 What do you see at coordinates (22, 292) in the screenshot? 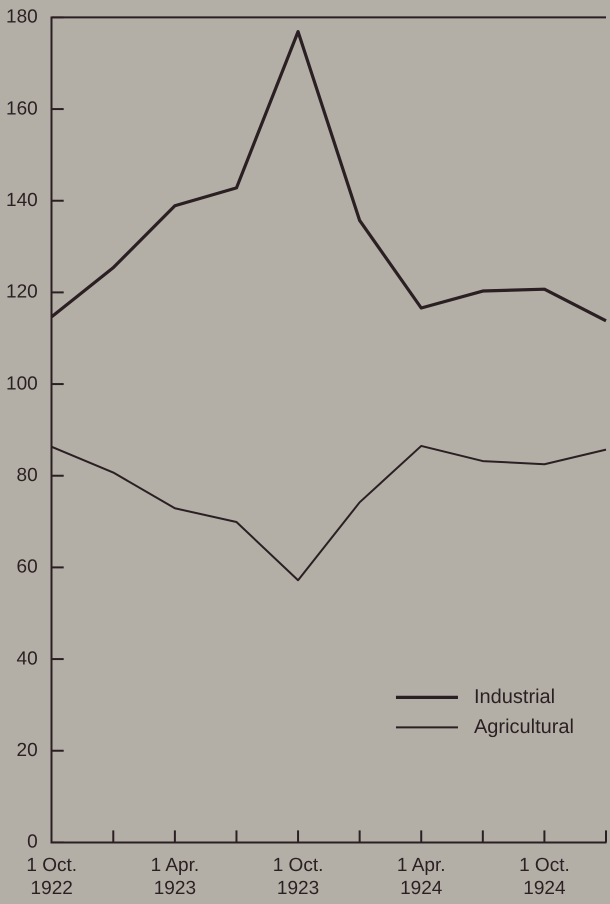
I see `y-tick-label: 120` at bounding box center [22, 292].